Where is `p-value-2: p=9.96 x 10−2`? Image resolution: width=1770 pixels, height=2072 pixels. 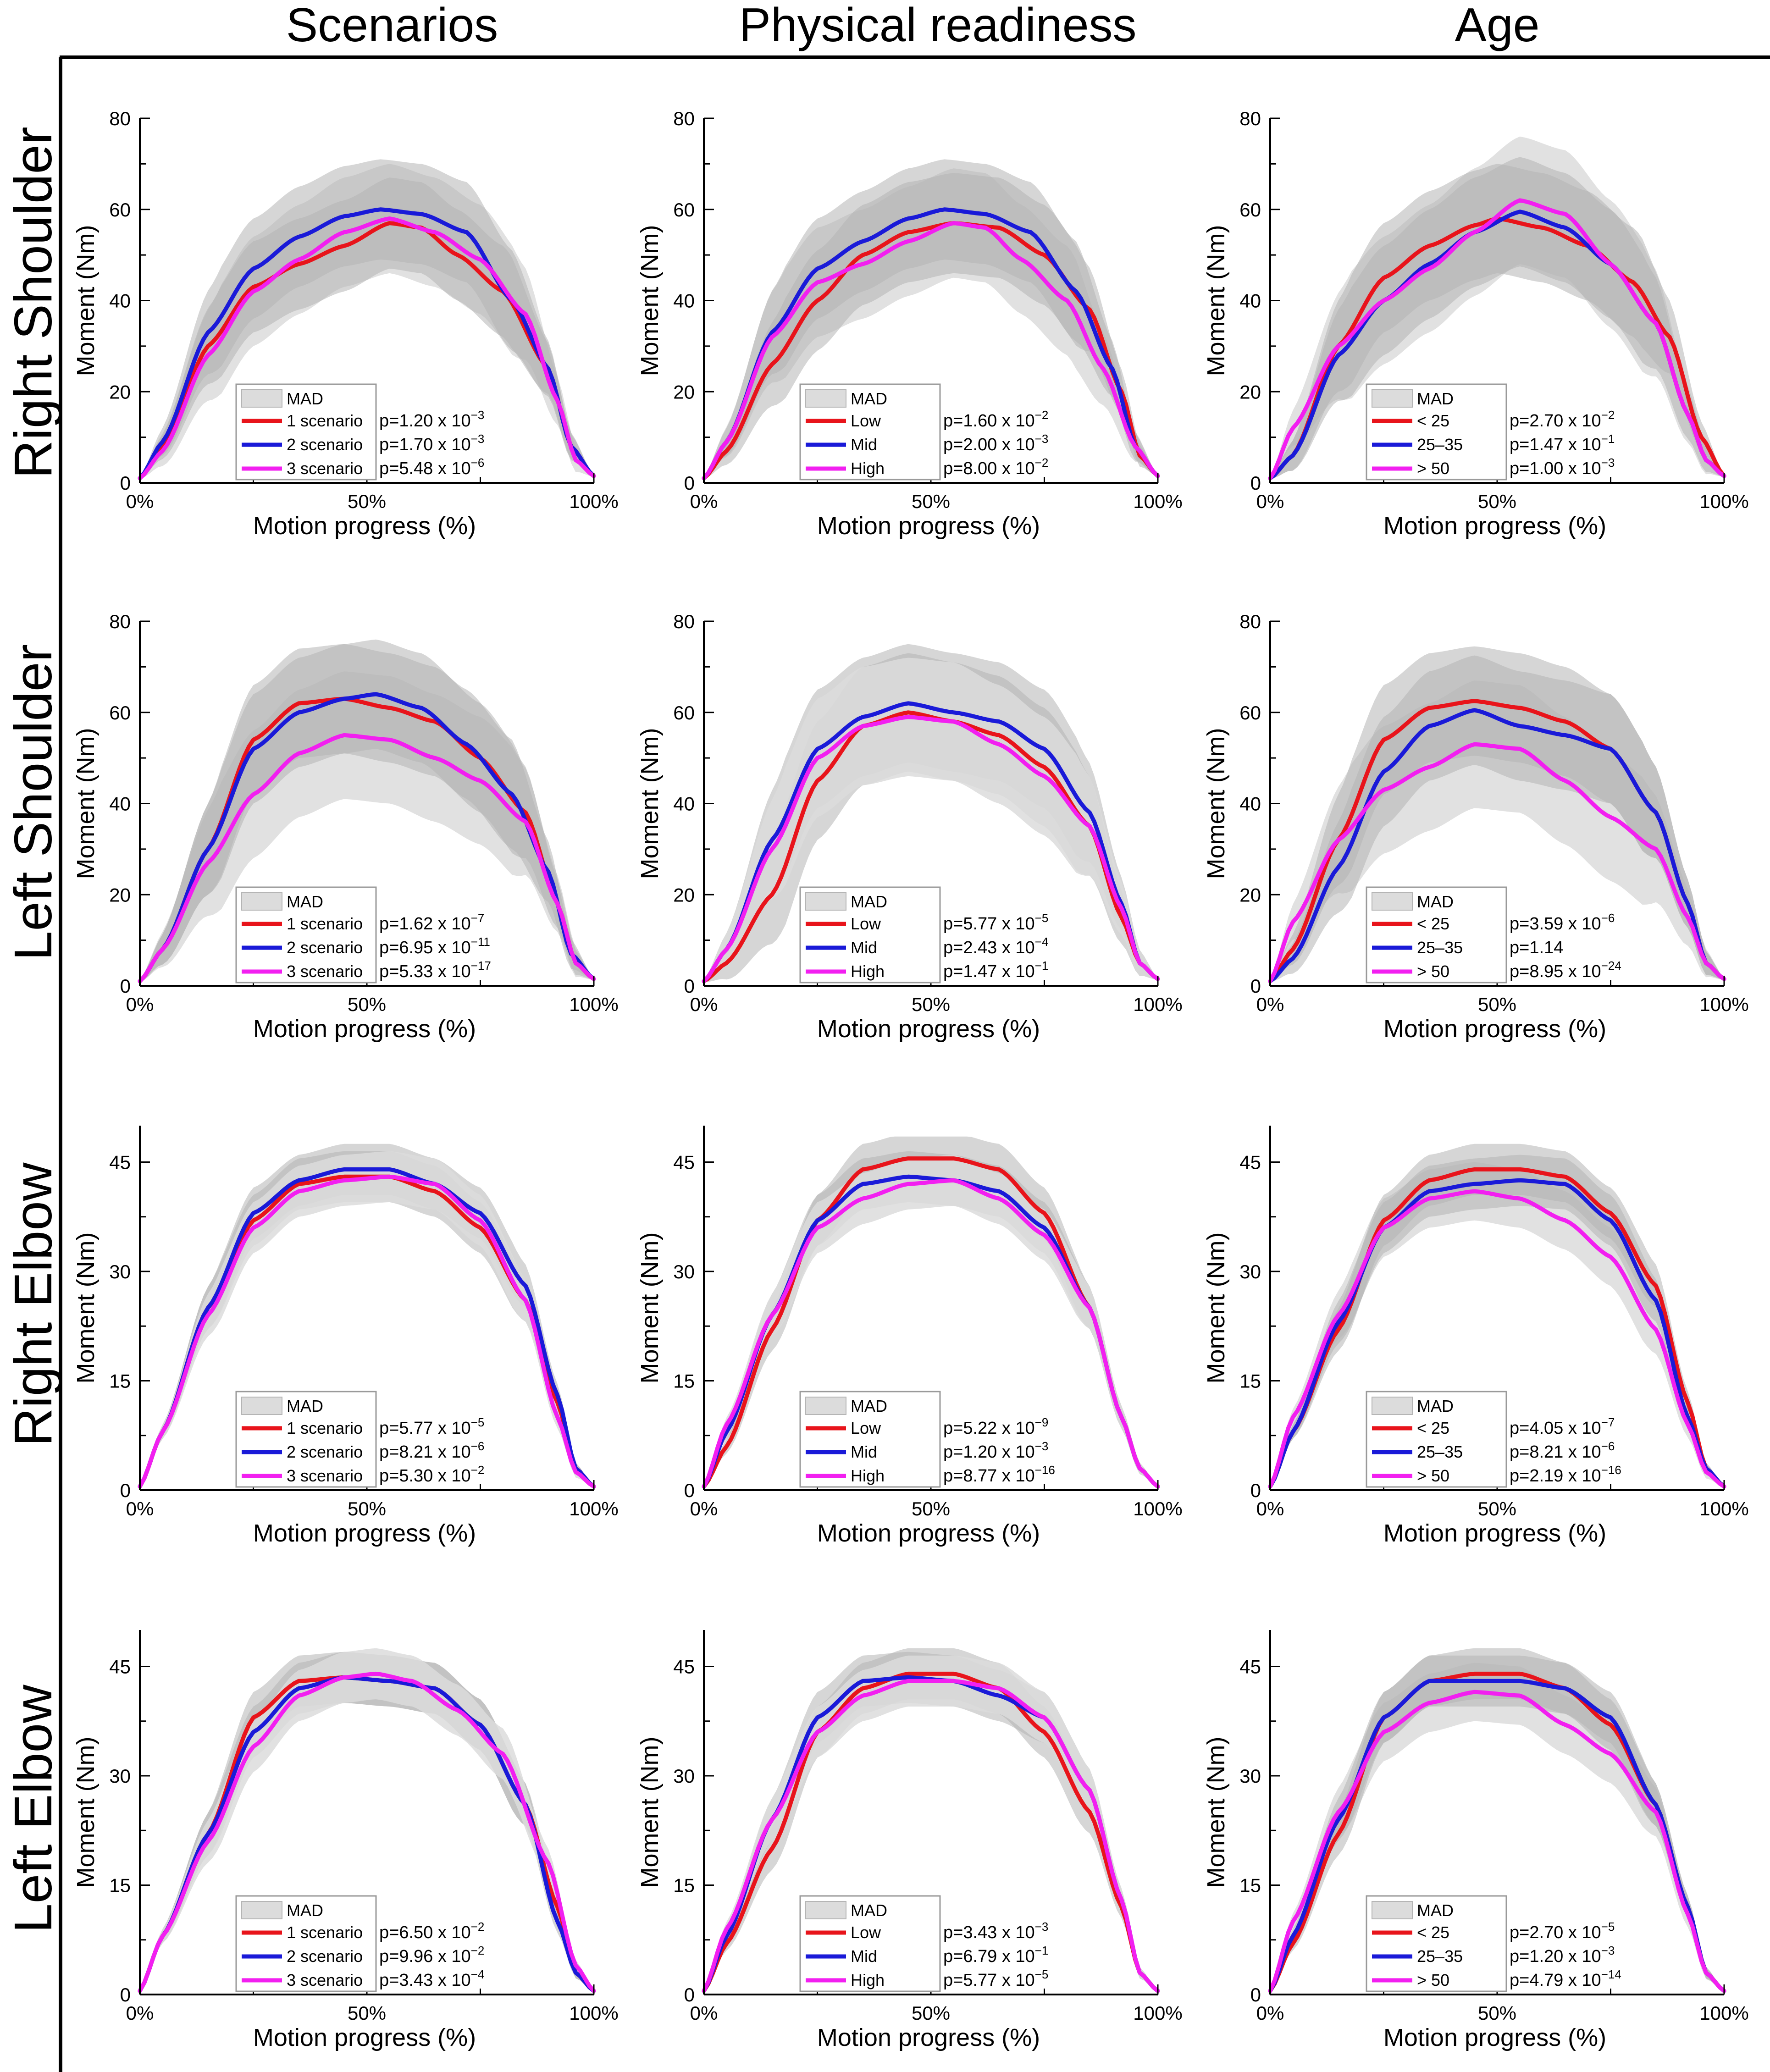
p-value-2: p=9.96 x 10−2 is located at coordinates (431, 1955).